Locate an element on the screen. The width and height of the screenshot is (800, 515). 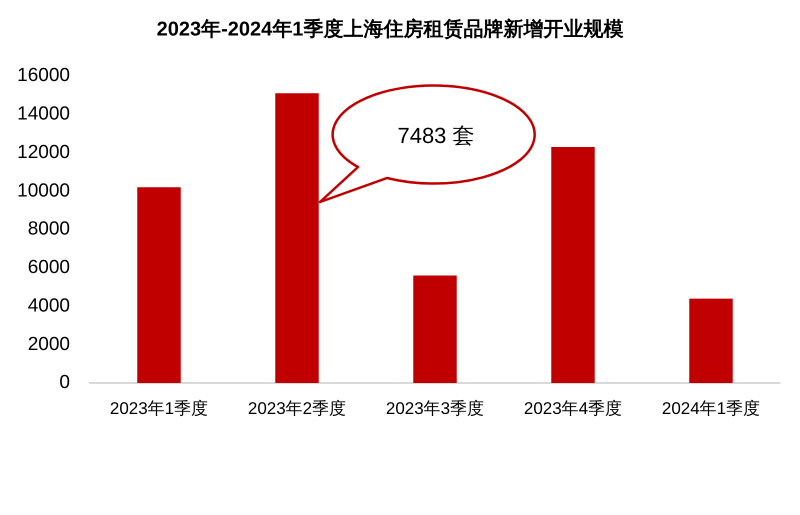
y-tick-label: 4000 is located at coordinates (49, 305).